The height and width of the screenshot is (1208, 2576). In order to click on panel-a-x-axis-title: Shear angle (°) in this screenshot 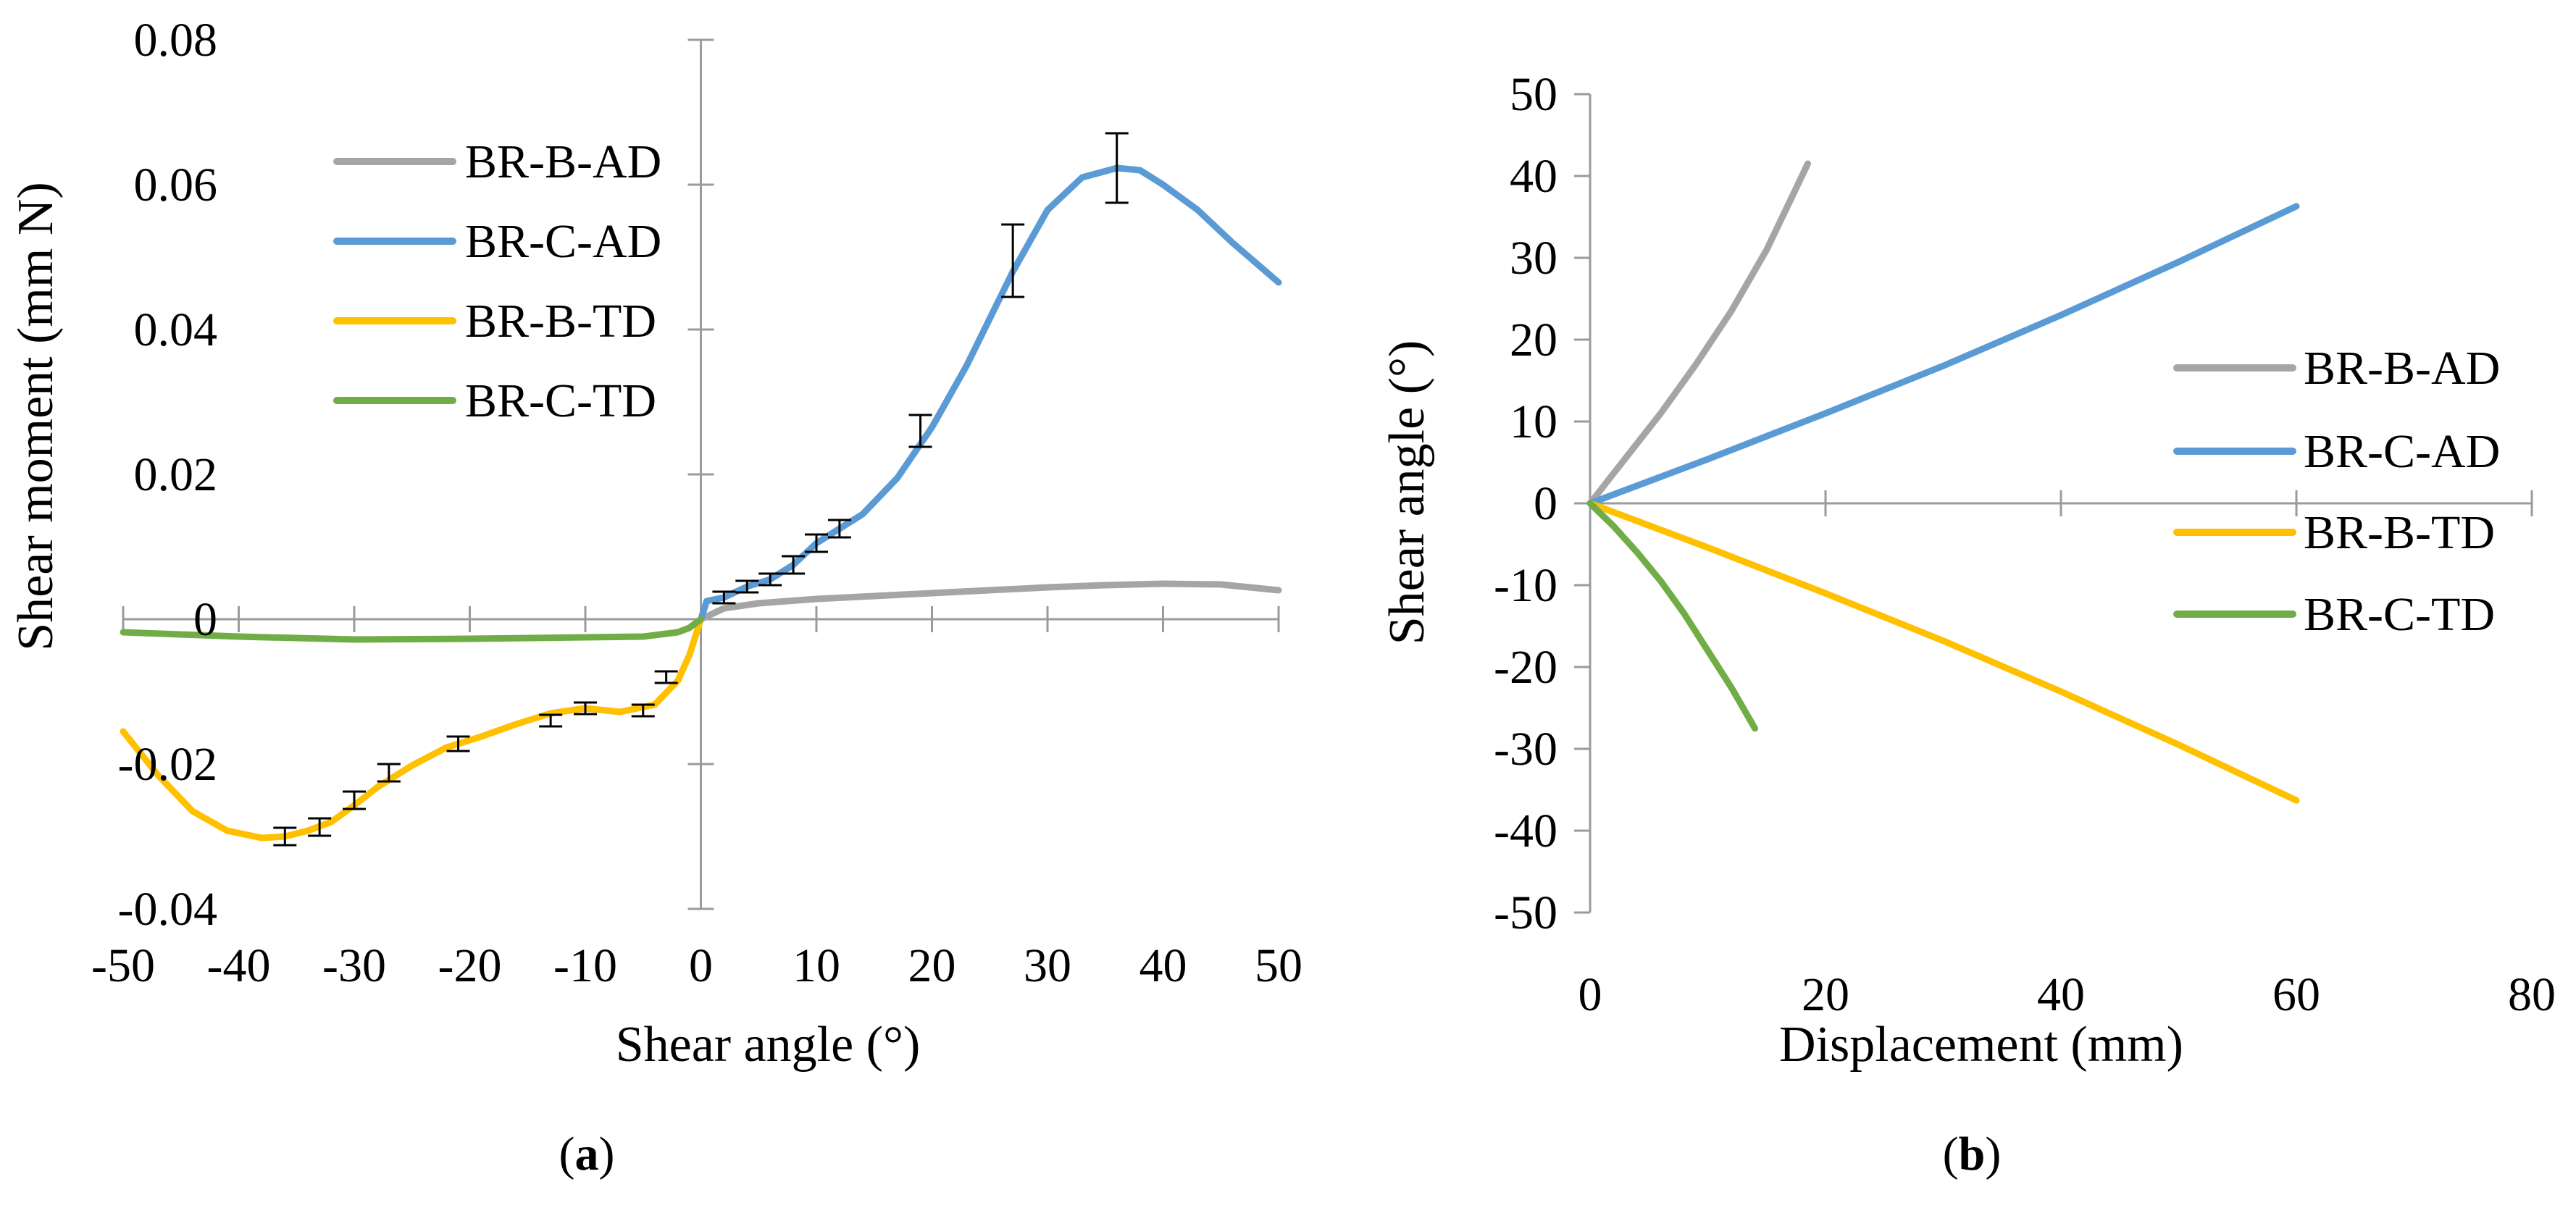, I will do `click(768, 1045)`.